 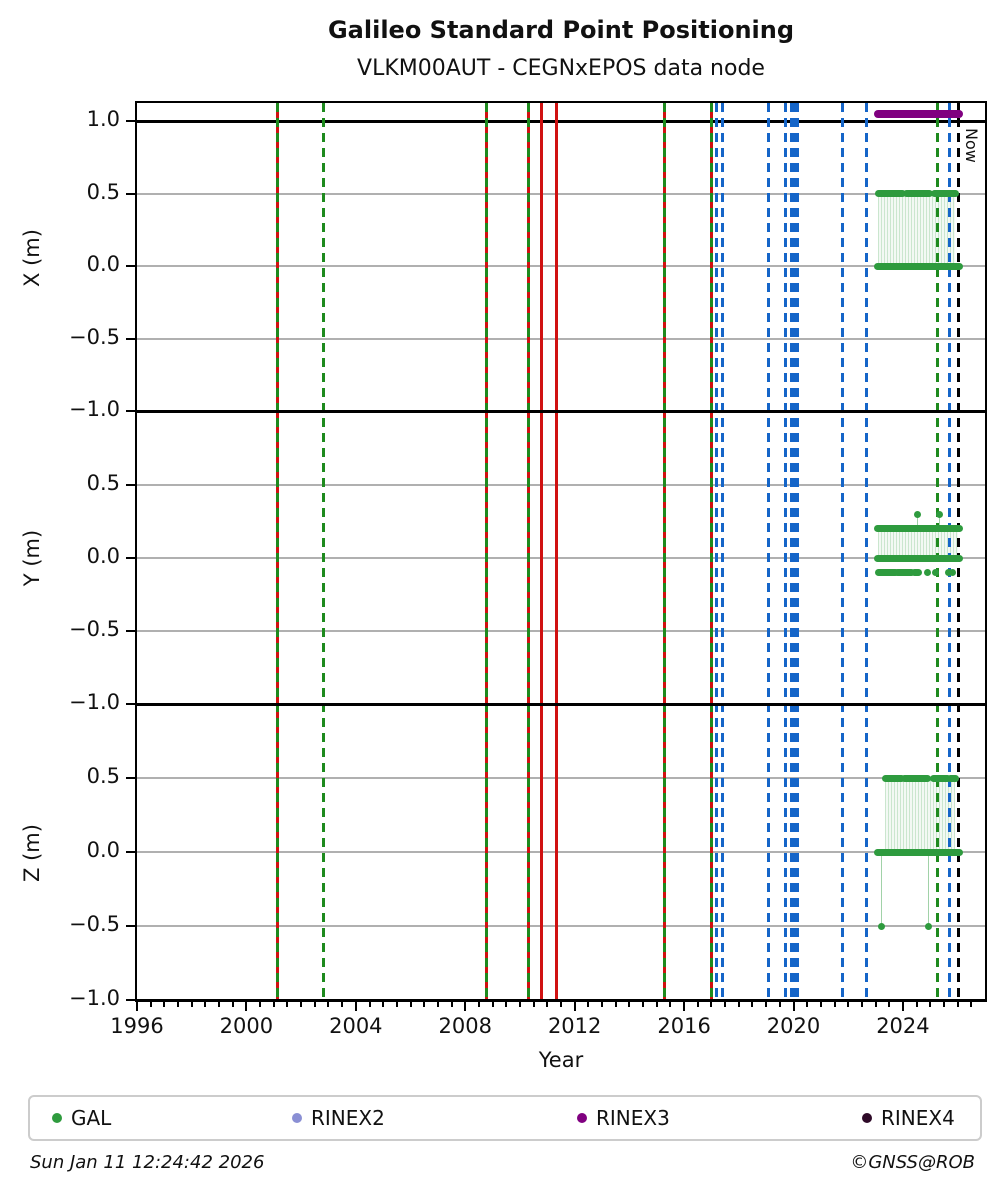 I want to click on legend-item-rinex2: RINEX2, so click(x=338, y=1118).